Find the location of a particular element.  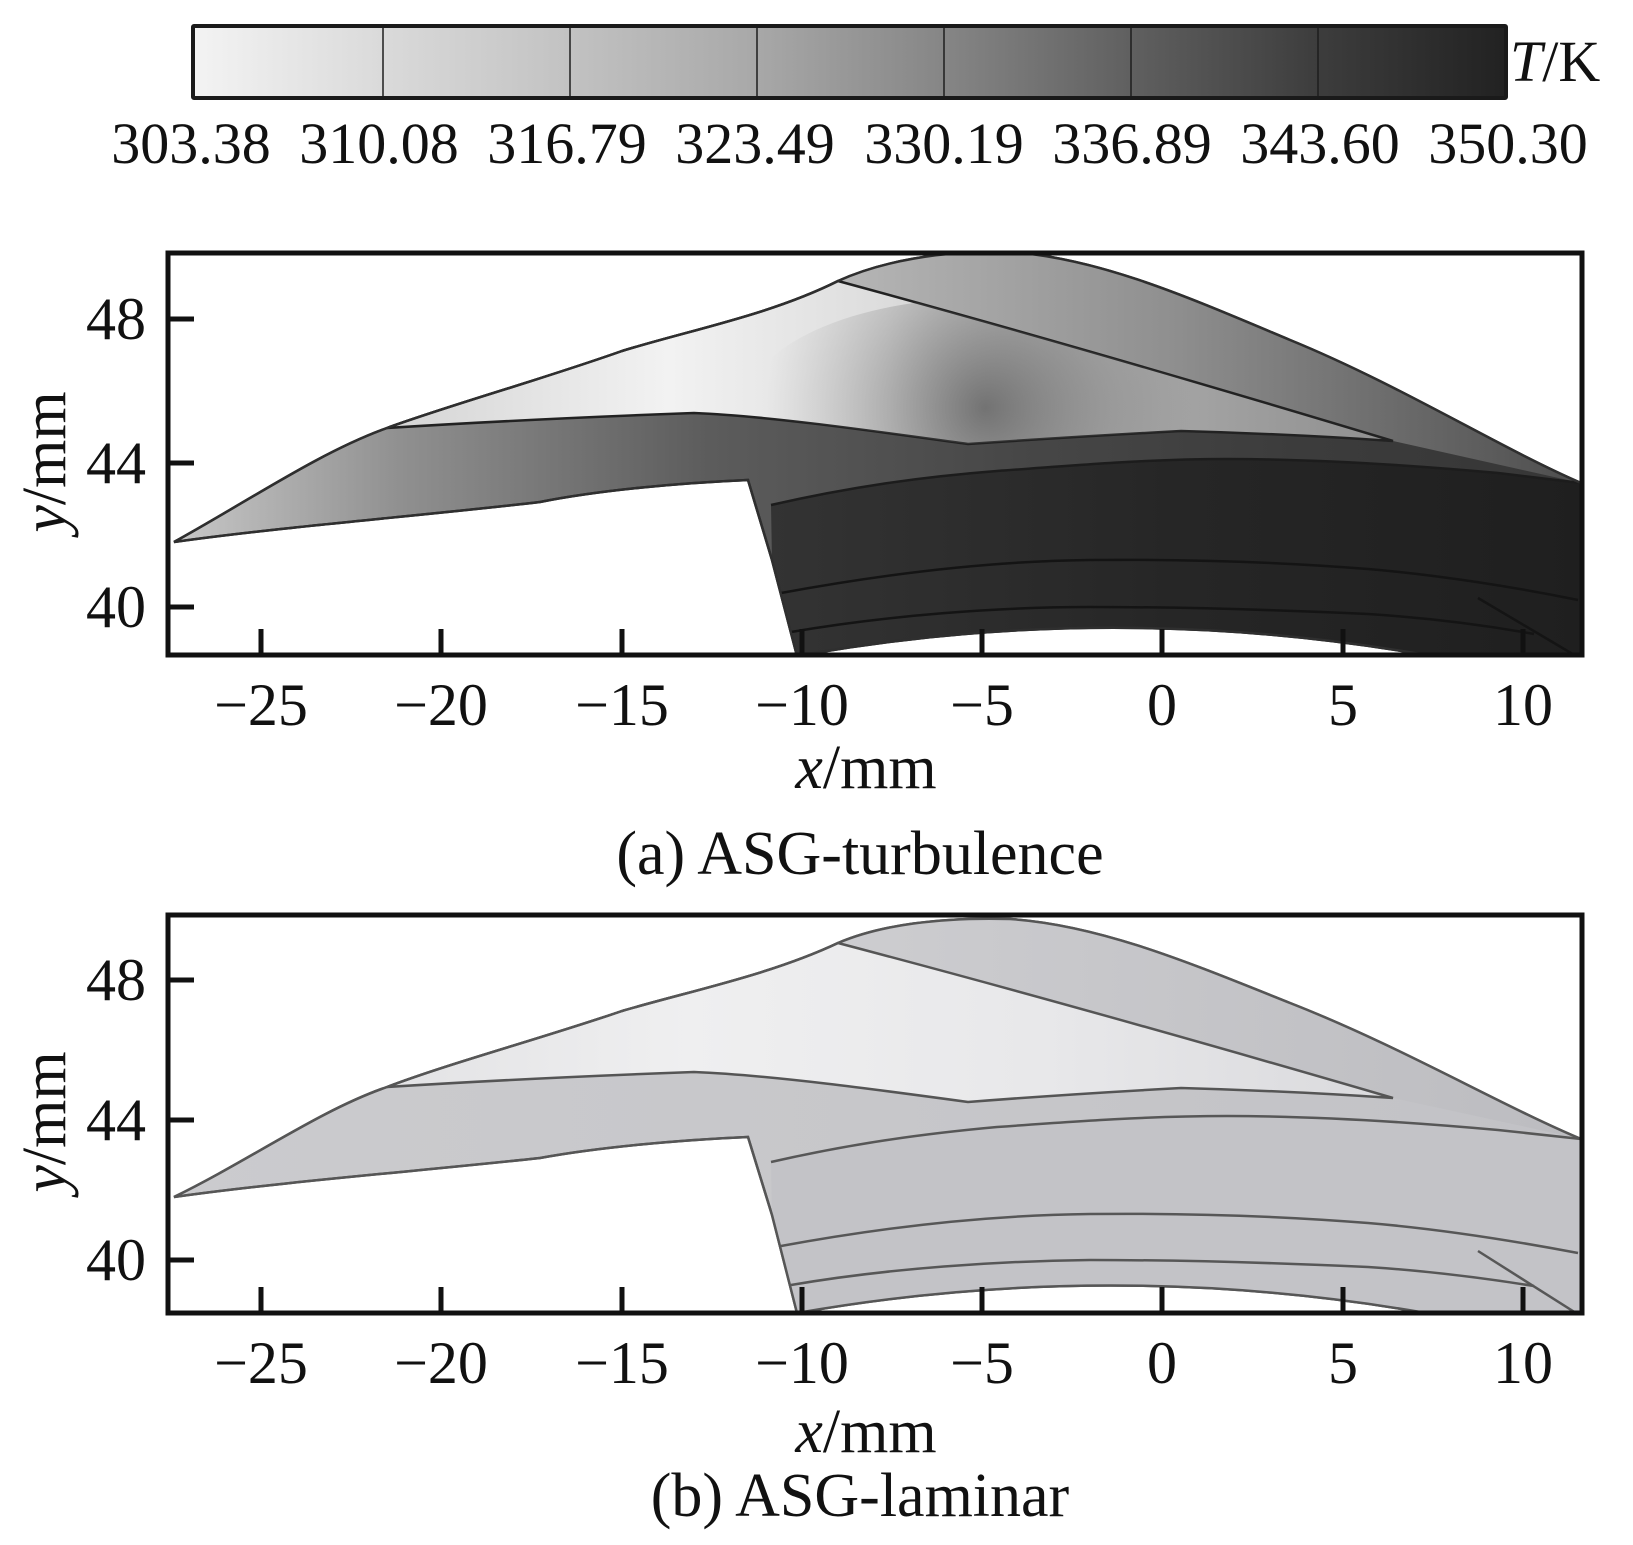

plot-a-ytick-label: 44 is located at coordinates (116, 463).